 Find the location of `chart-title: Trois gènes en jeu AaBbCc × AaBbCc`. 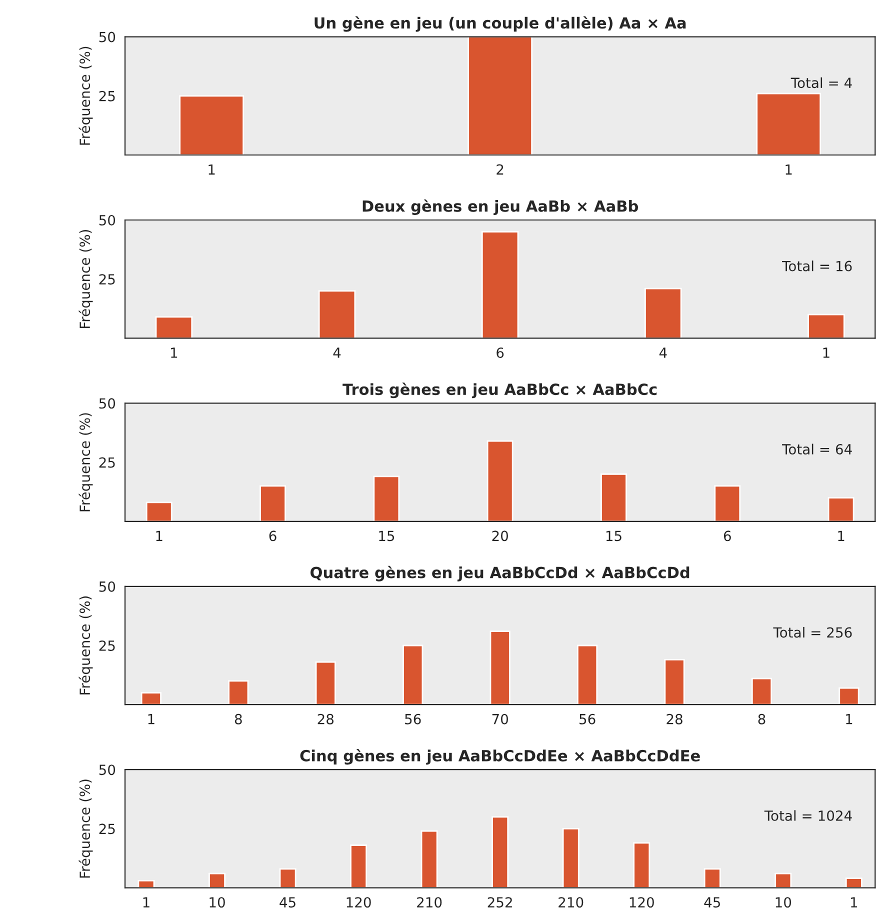

chart-title: Trois gènes en jeu AaBbCc × AaBbCc is located at coordinates (499, 390).